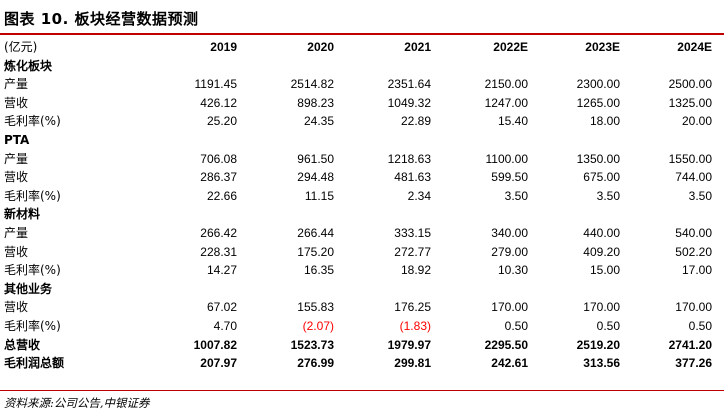 The width and height of the screenshot is (724, 418). I want to click on value-cell: 898.23, so click(315, 102).